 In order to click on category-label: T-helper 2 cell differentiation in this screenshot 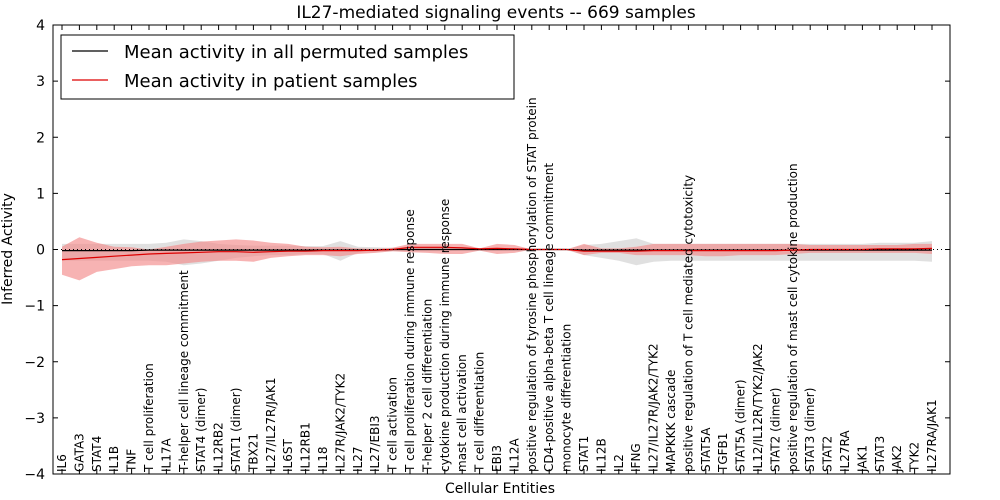, I will do `click(427, 386)`.